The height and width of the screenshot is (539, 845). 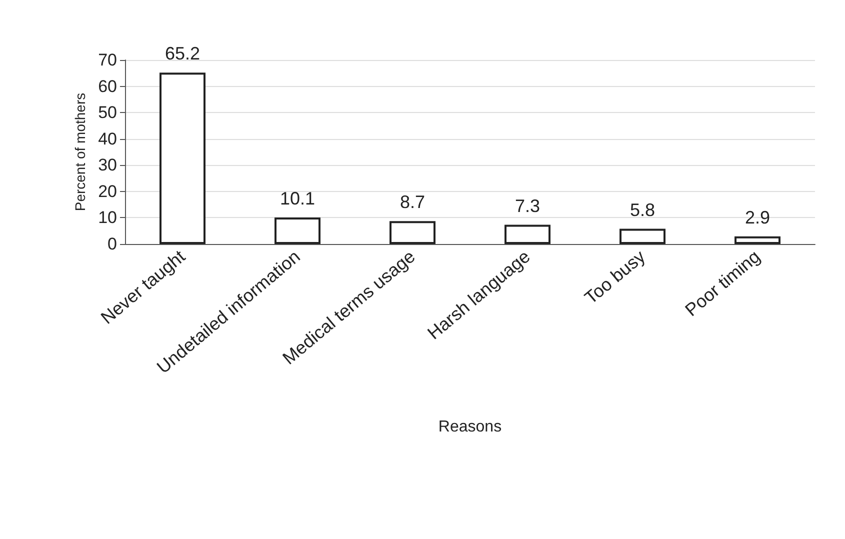 I want to click on data-label: 65.2, so click(x=182, y=54).